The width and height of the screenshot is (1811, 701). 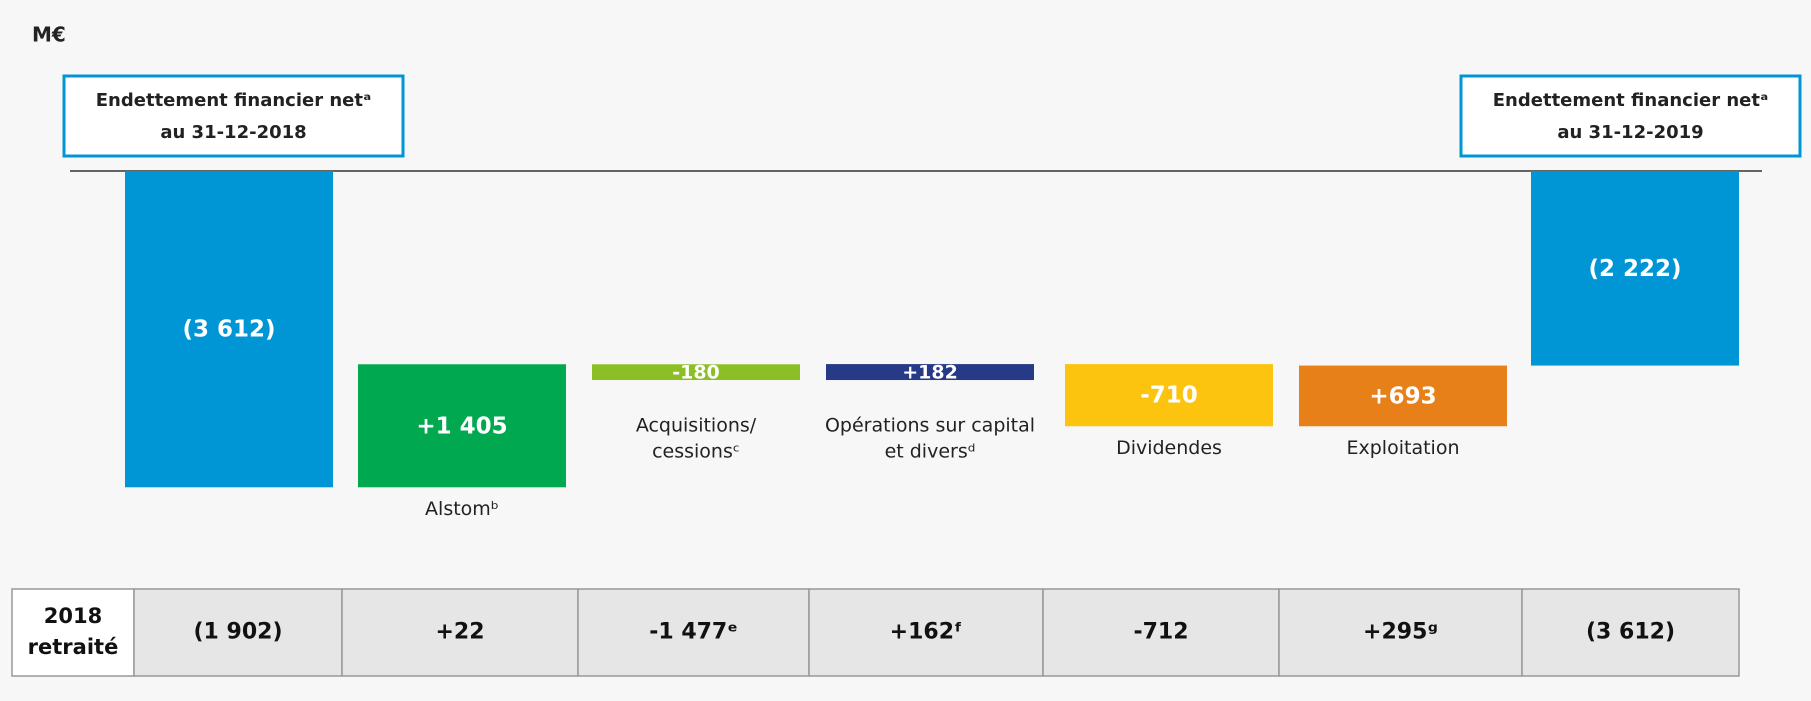 I want to click on table-value: (1 902), so click(x=238, y=632).